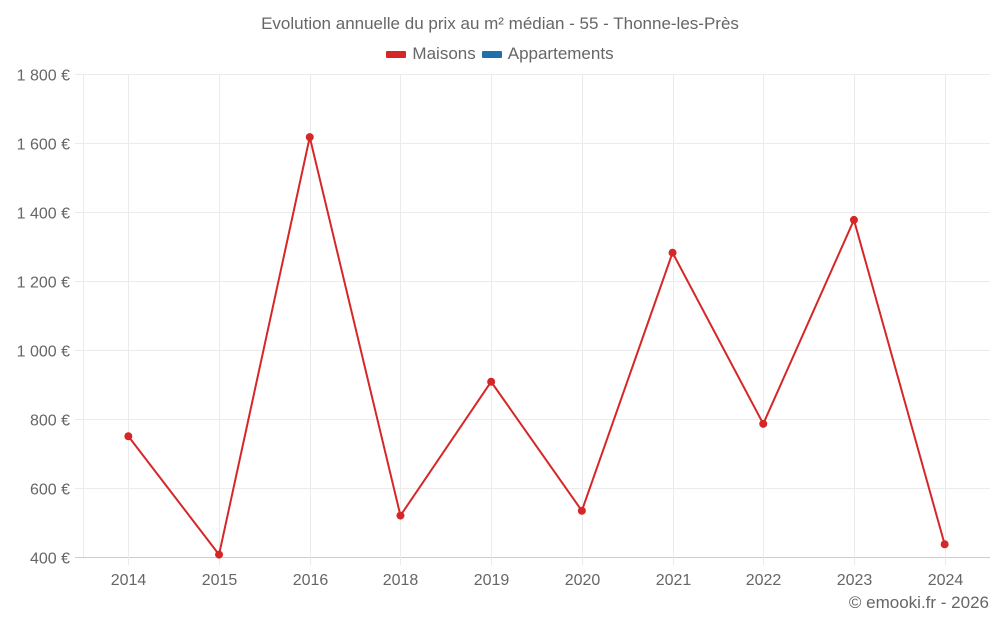  Describe the element at coordinates (560, 53) in the screenshot. I see `legend-label-appartements: Appartements` at that location.